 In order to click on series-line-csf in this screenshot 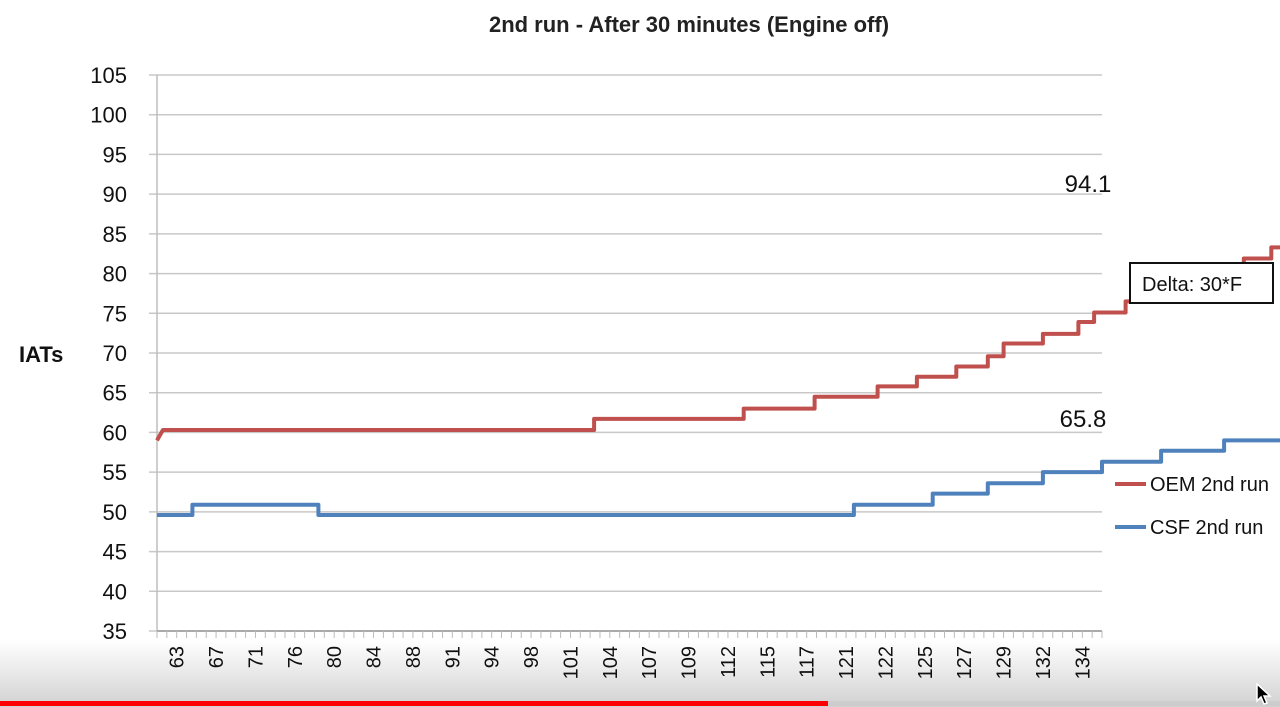, I will do `click(718, 477)`.